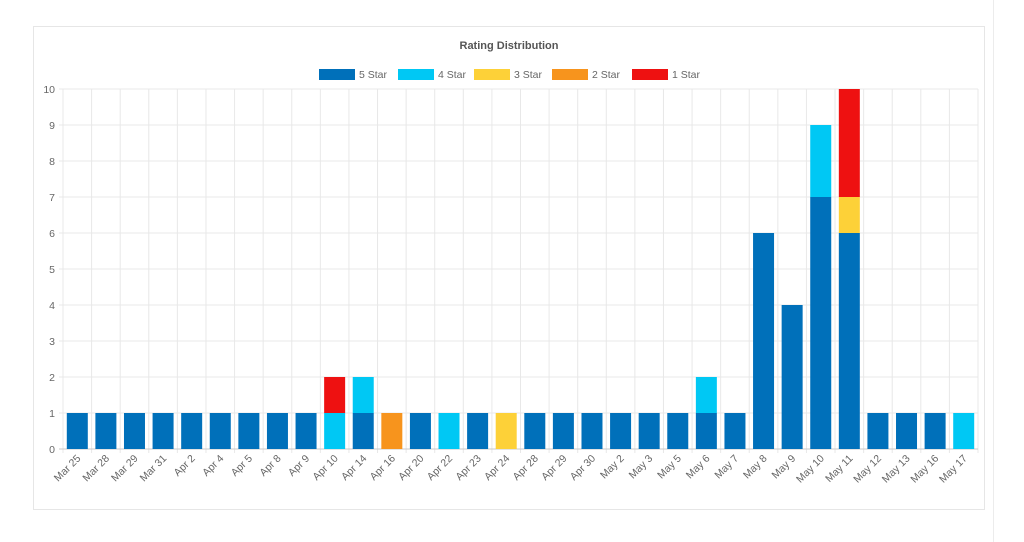 The height and width of the screenshot is (542, 1024). I want to click on legend-item-1-star: 1 Star, so click(666, 75).